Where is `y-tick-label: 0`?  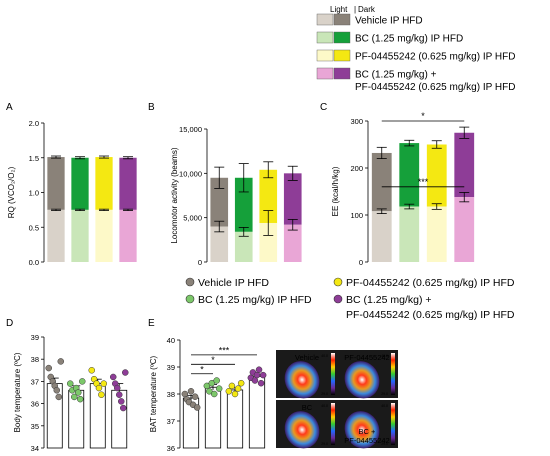 y-tick-label: 0 is located at coordinates (200, 262).